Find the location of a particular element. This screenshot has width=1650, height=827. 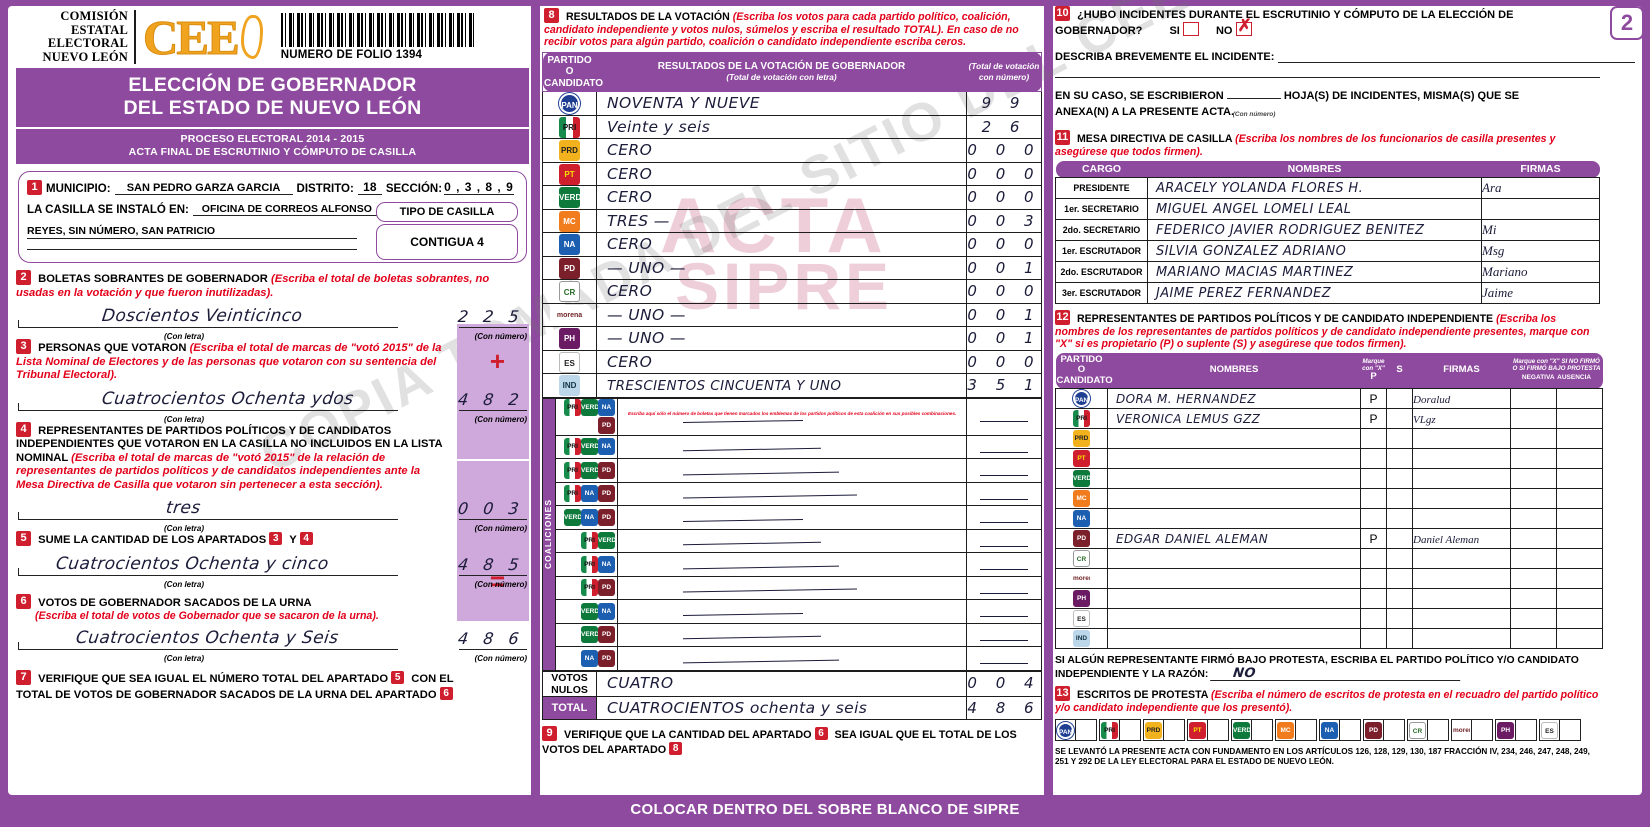

casilla-address-line-2: REYES, SIN NÚMERO, SAN PATRICIO is located at coordinates (192, 232).